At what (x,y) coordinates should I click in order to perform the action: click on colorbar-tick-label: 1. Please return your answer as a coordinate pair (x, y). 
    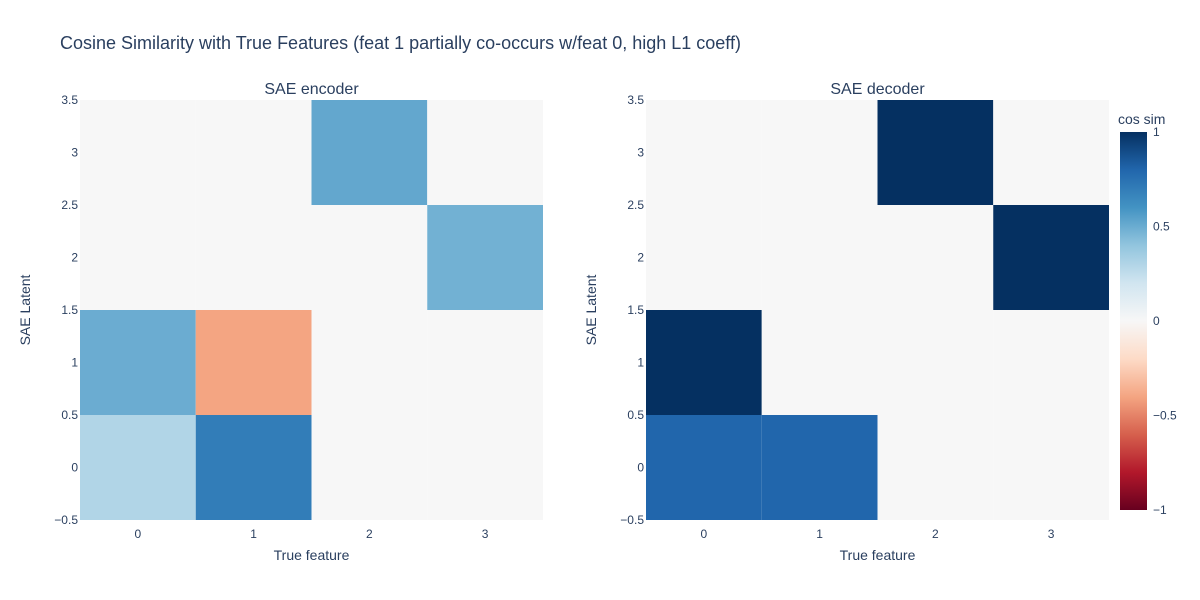
    Looking at the image, I should click on (1156, 132).